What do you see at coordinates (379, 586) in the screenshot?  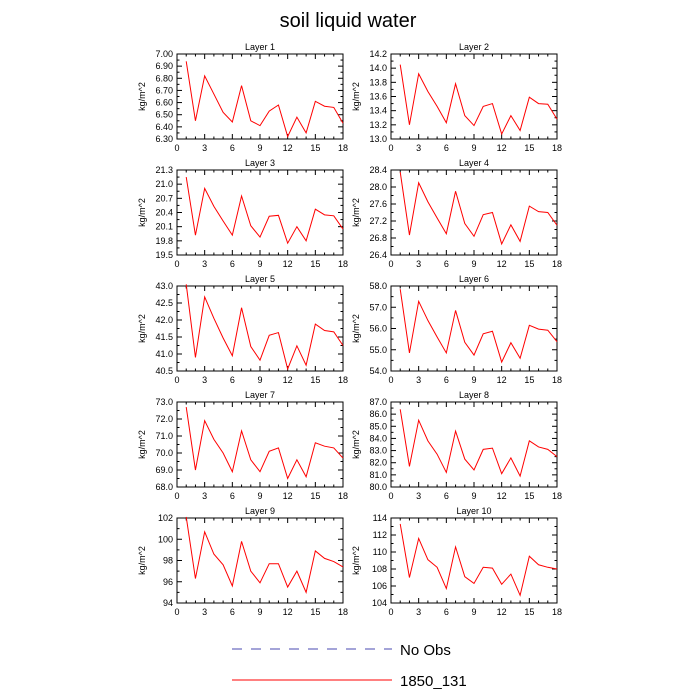 I see `panel-10-ytick-label: 106` at bounding box center [379, 586].